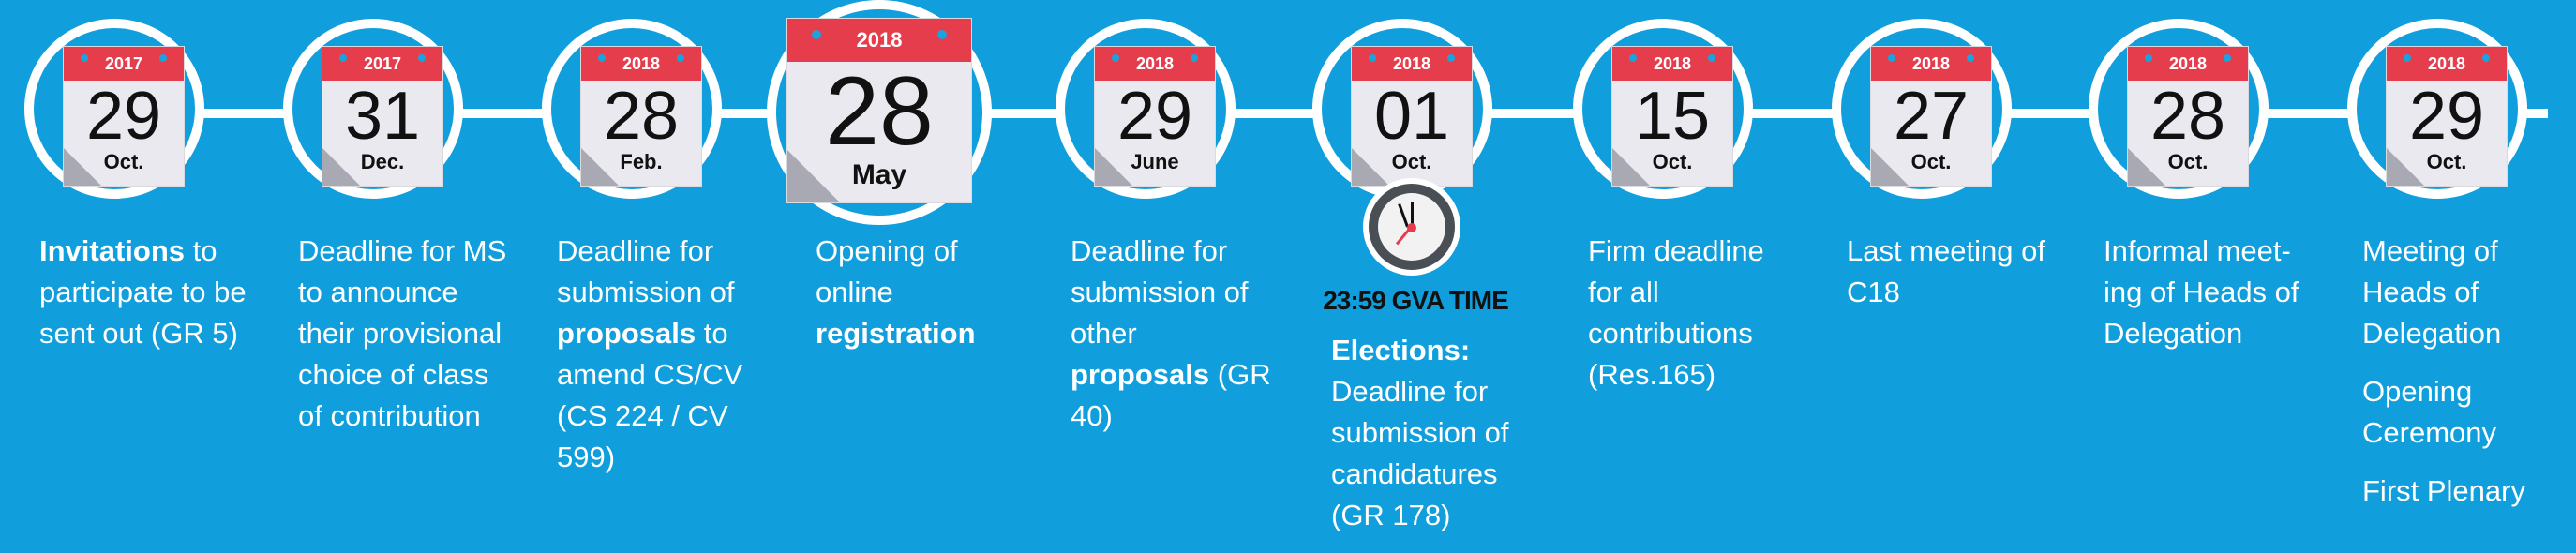 The width and height of the screenshot is (2576, 553). I want to click on calendar-icon: 2018 28 Feb., so click(641, 116).